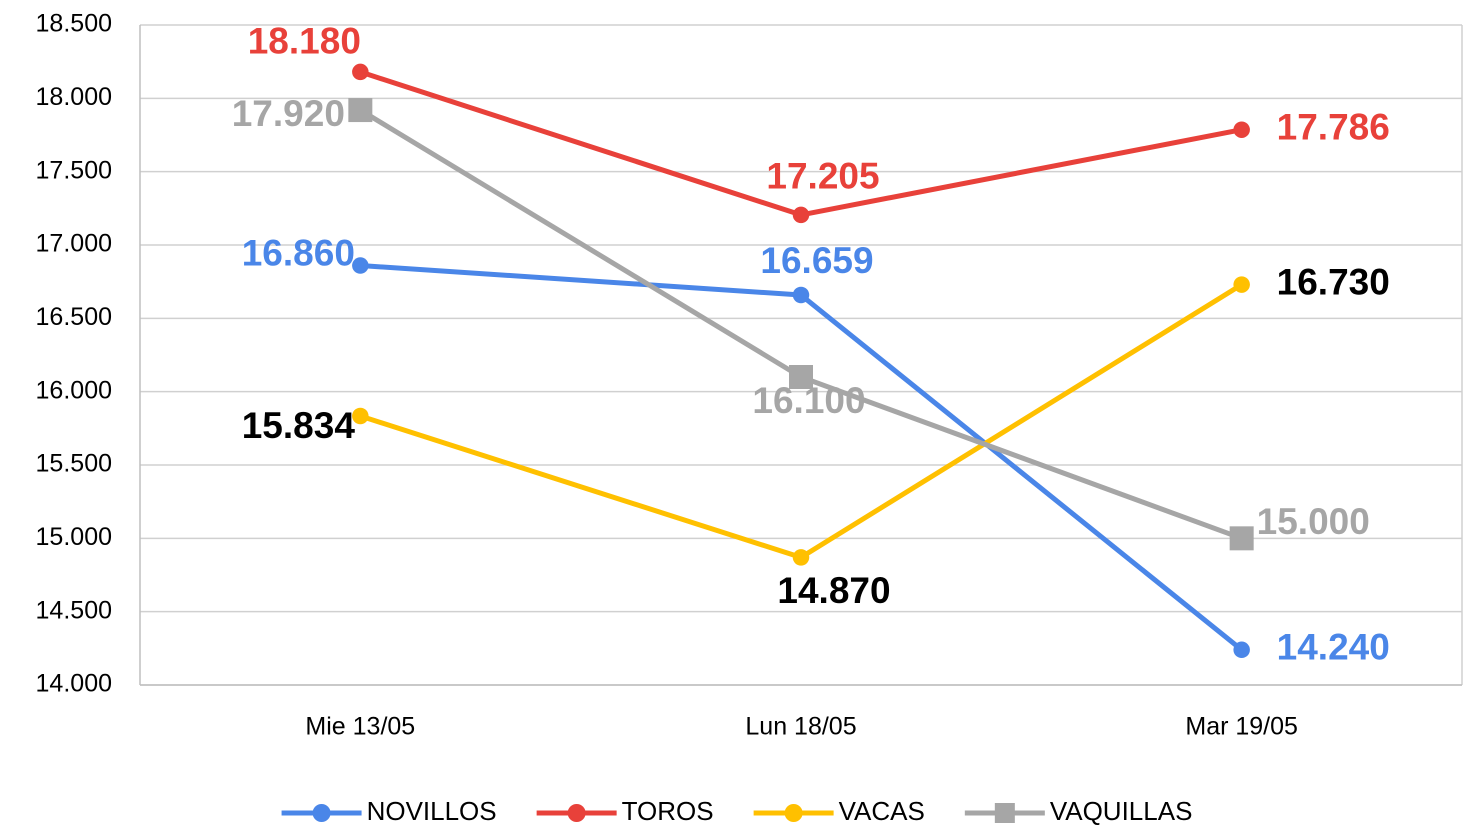 The height and width of the screenshot is (832, 1474). What do you see at coordinates (74, 317) in the screenshot?
I see `y-tick-label: 16.500` at bounding box center [74, 317].